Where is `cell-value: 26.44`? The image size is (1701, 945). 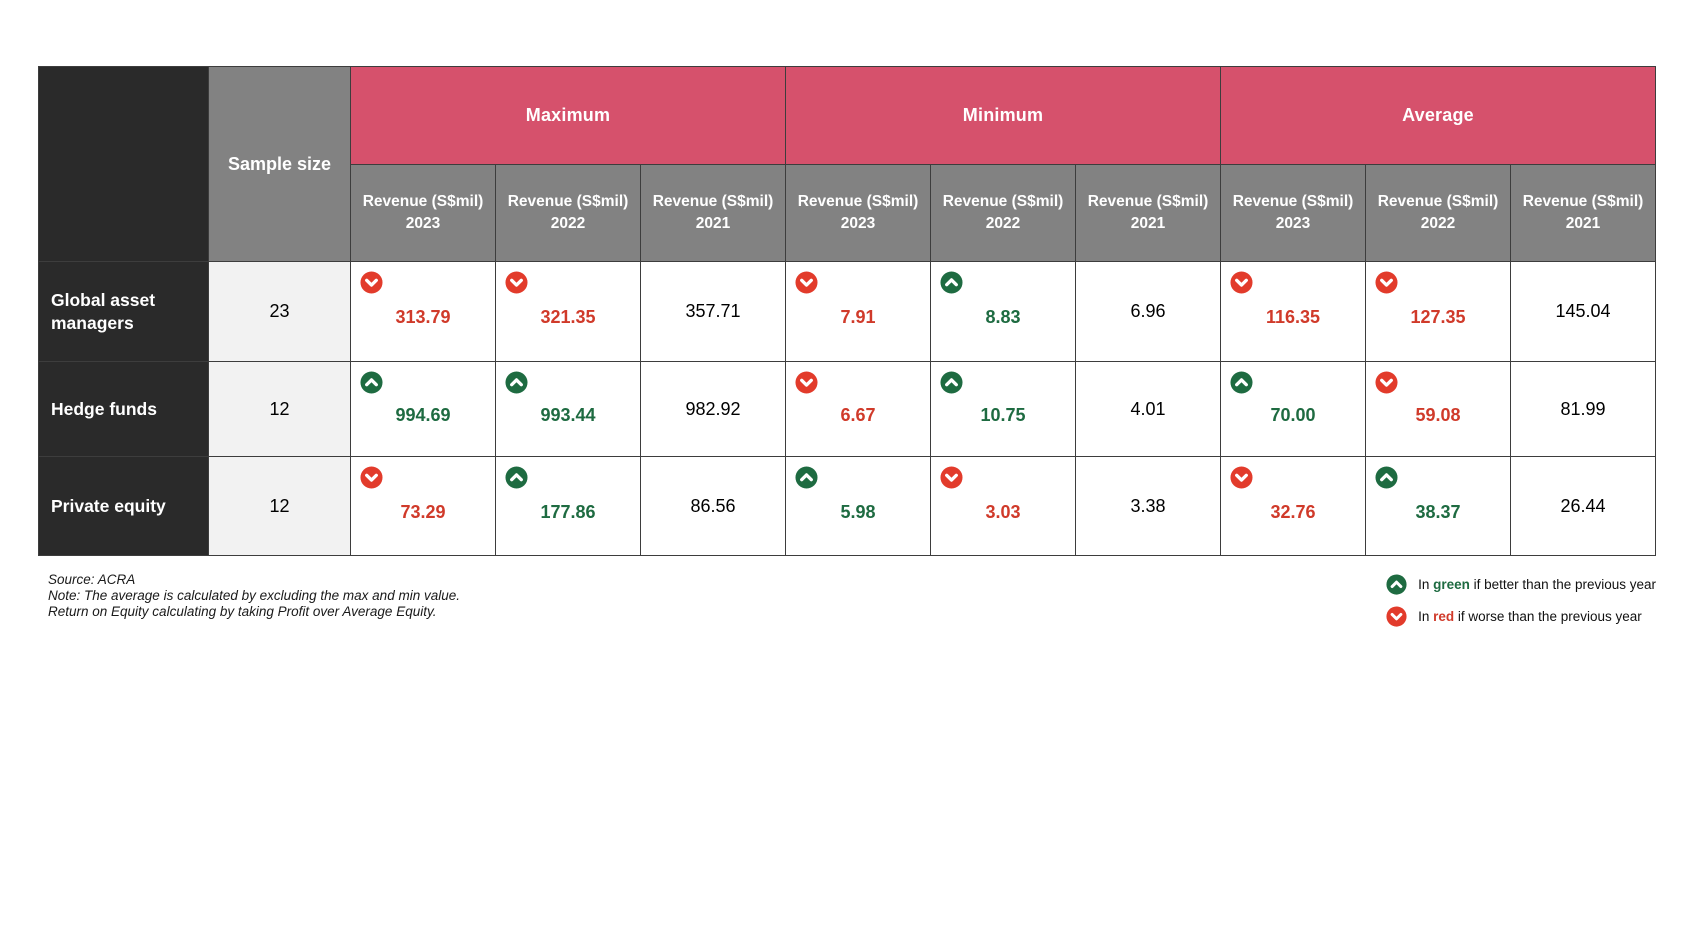 cell-value: 26.44 is located at coordinates (1583, 505).